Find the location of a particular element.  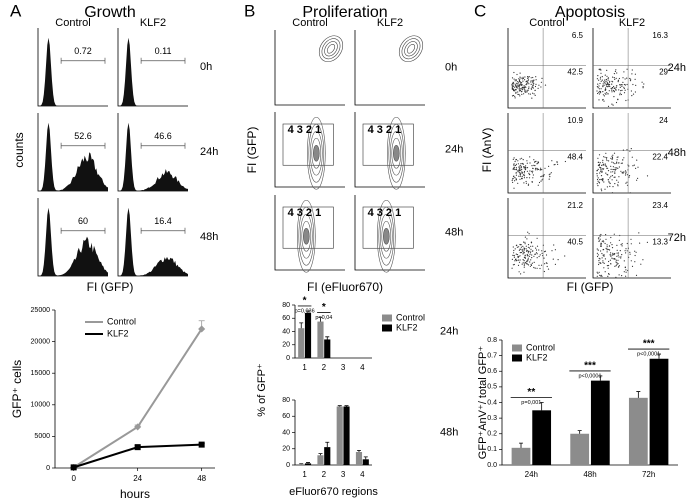

y-tick-label: 0 is located at coordinates (48, 468).